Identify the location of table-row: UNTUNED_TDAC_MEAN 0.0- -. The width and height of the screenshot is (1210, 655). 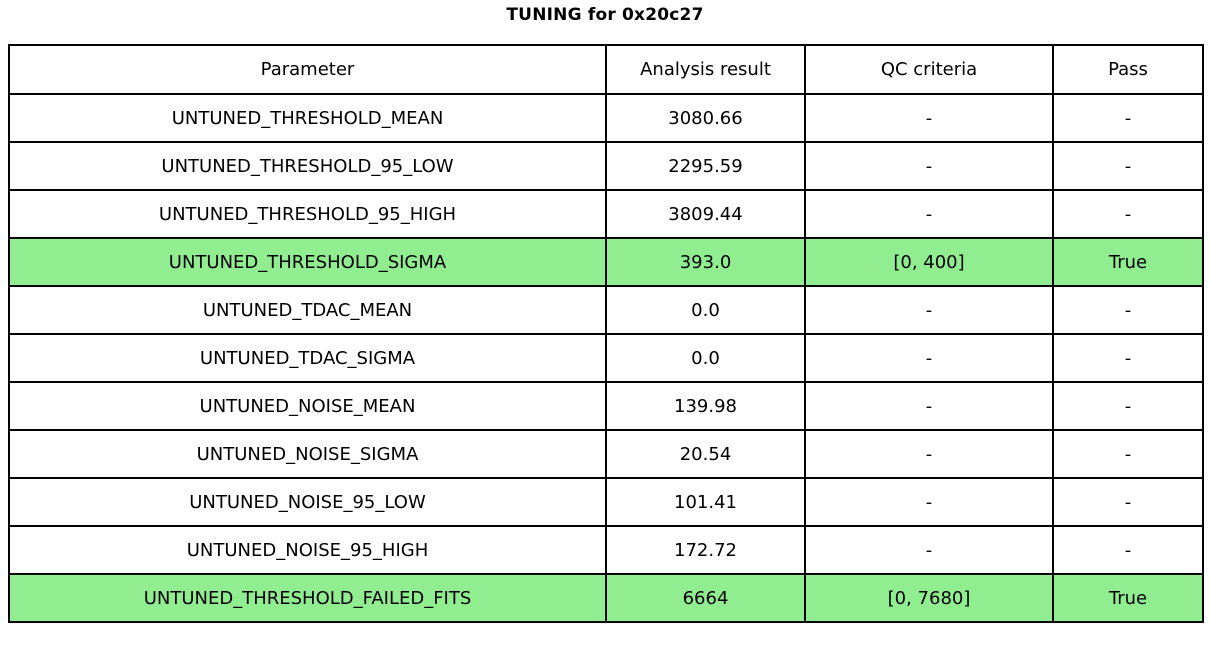
(606, 310).